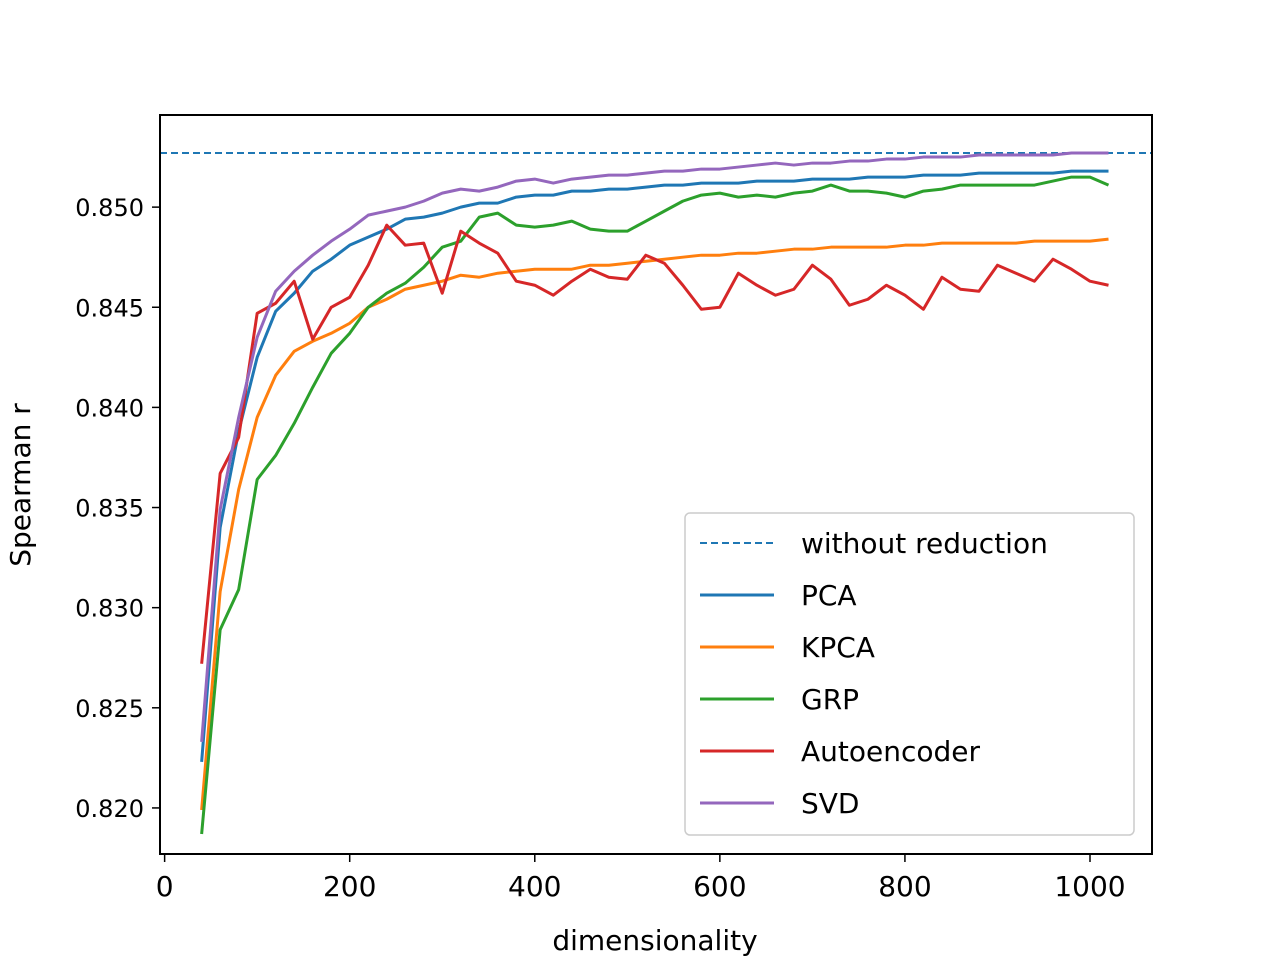  I want to click on y-tick-label: 0.850, so click(109, 208).